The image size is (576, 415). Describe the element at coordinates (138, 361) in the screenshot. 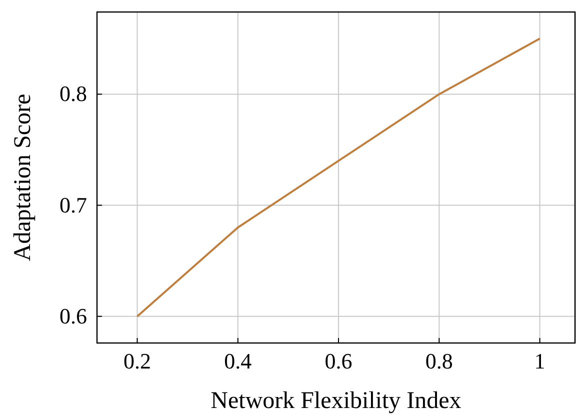

I see `x-tick-label: 0.2` at that location.